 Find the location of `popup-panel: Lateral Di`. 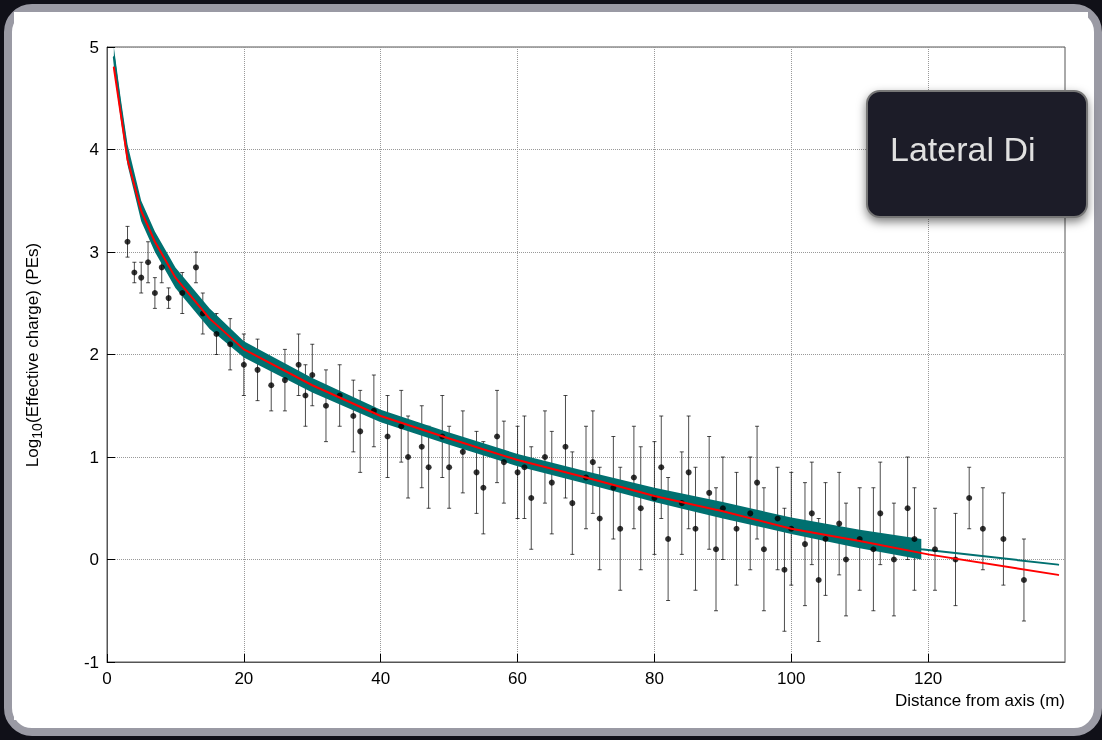

popup-panel: Lateral Di is located at coordinates (977, 154).